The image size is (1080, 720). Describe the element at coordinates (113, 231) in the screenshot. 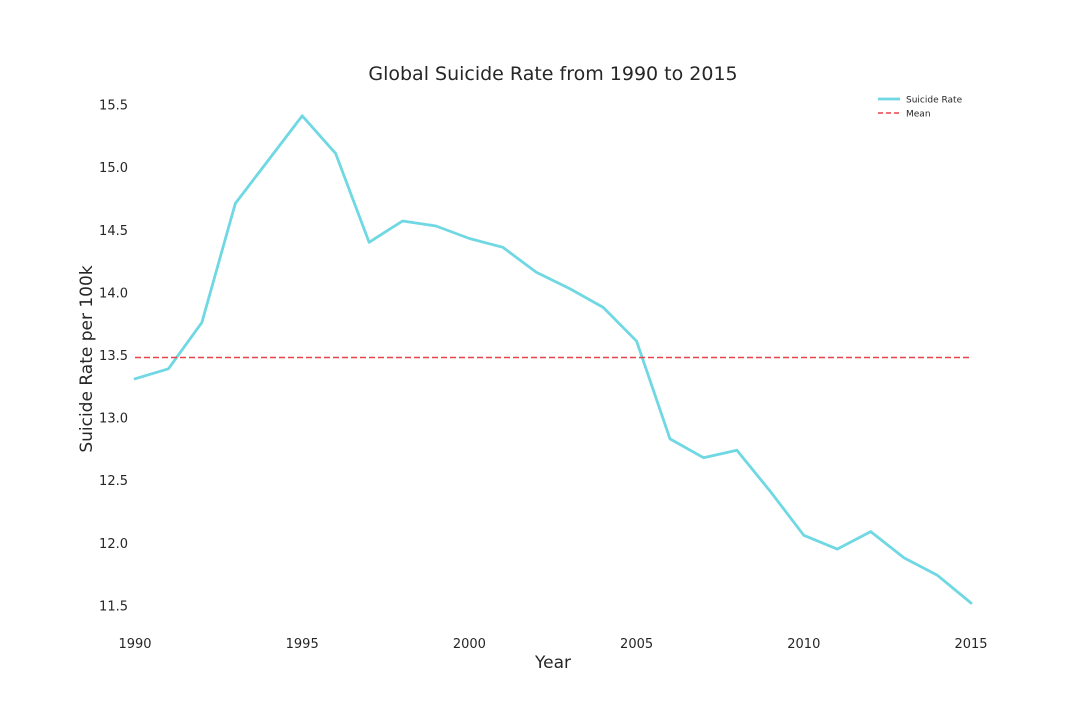

I see `y-tick-label: 14.5` at that location.